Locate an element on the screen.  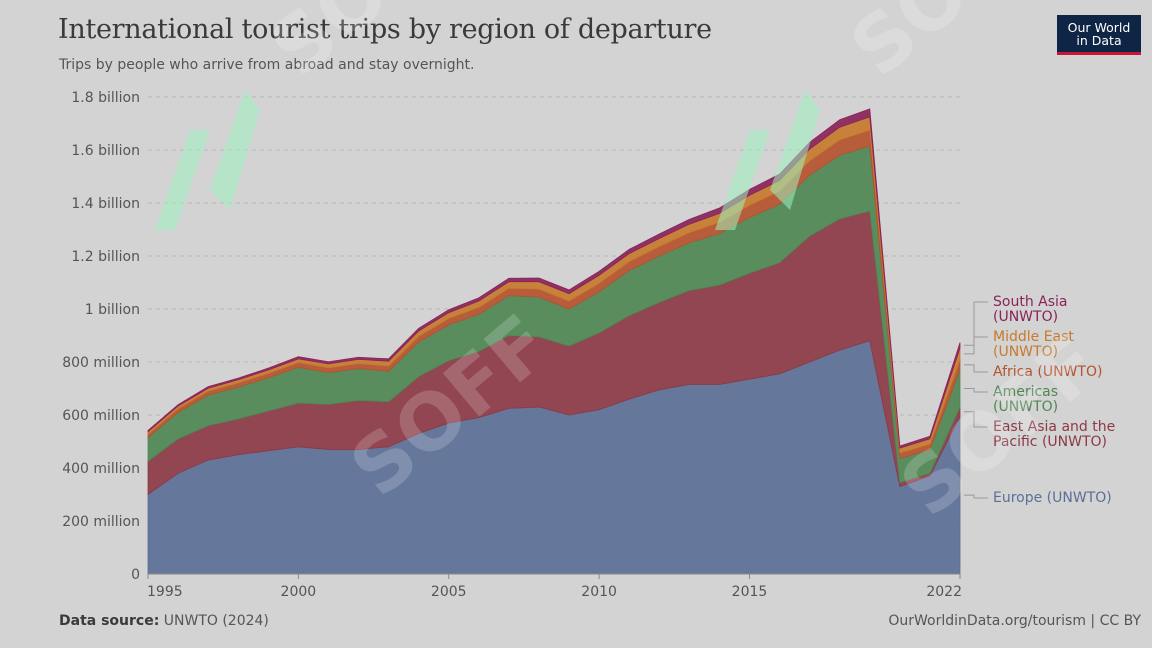
data-source: Data source: UNWTO (2024) is located at coordinates (164, 621).